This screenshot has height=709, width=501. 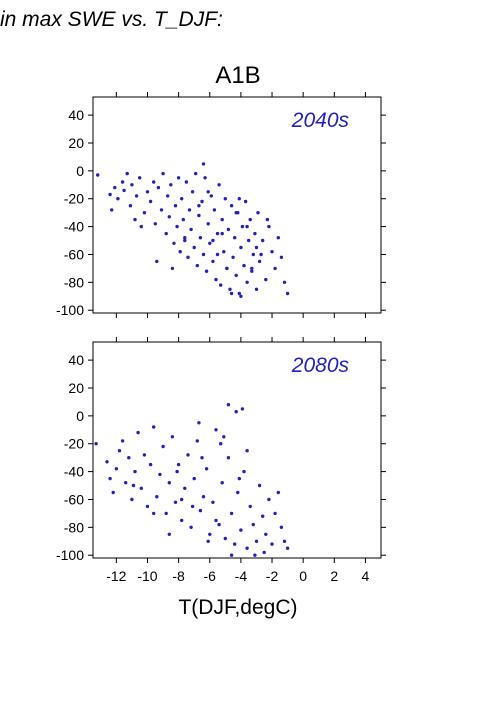 I want to click on x-tick-label: -2, so click(x=272, y=576).